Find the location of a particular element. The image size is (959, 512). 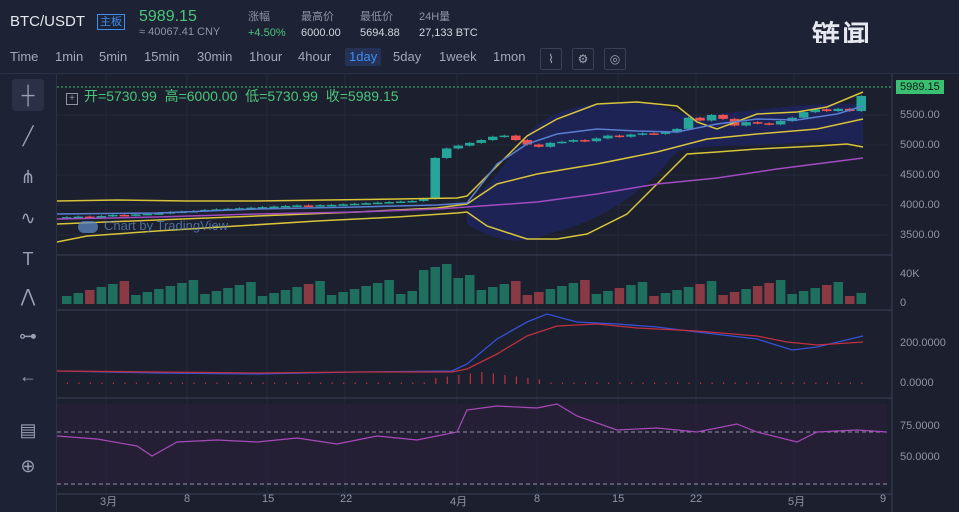

interval-1mon: 1mon is located at coordinates (509, 56).